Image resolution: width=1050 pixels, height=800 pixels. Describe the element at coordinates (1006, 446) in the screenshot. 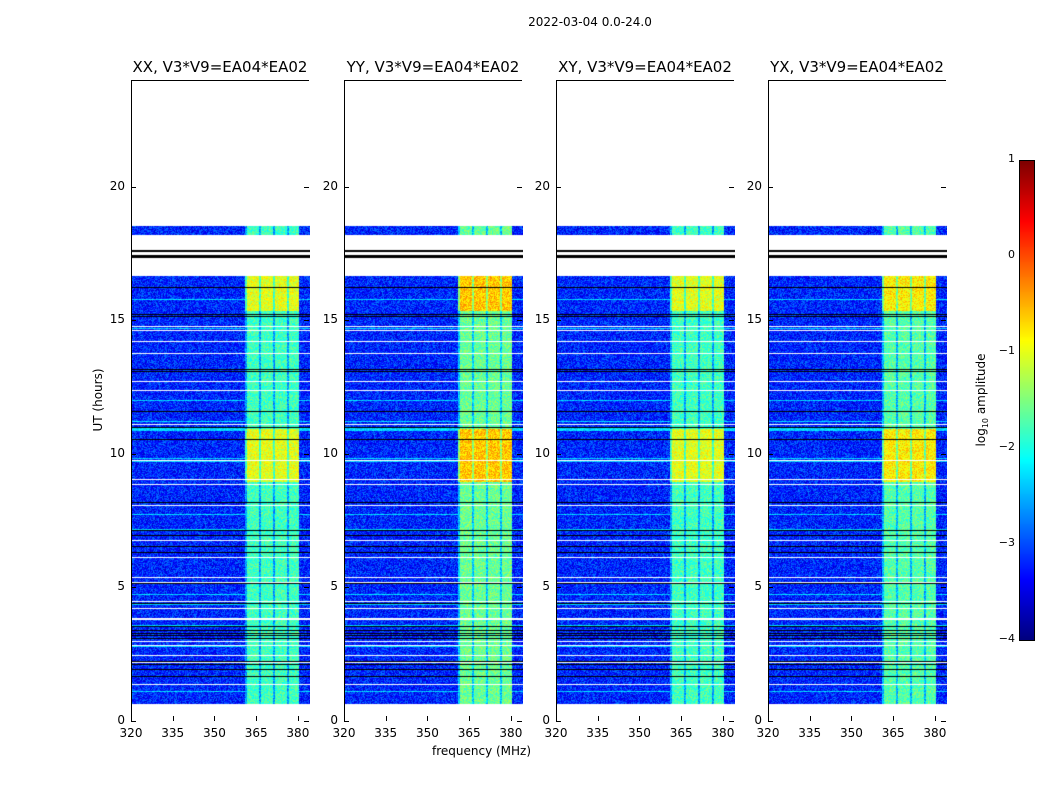

I see `colorbar-tick-label: −2` at that location.